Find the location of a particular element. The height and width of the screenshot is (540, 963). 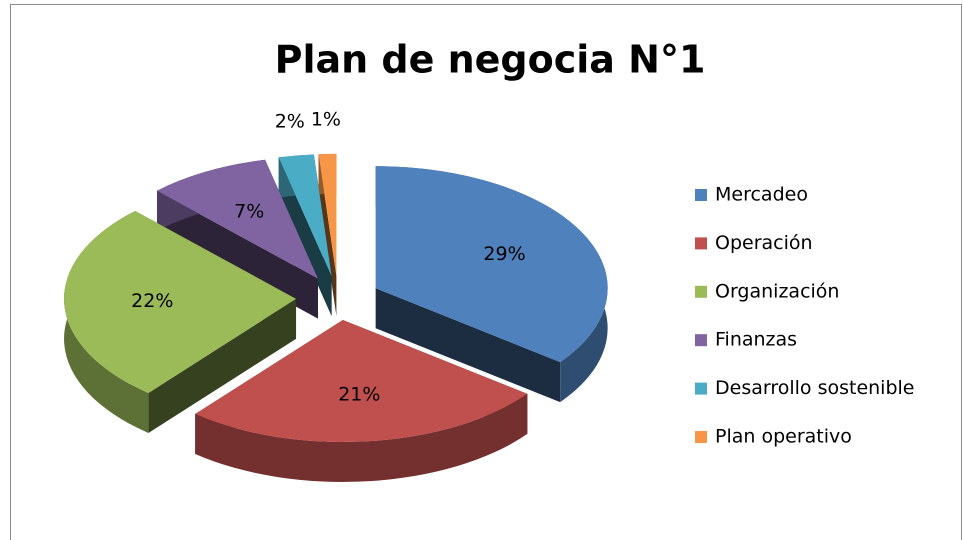

data-label: 1% is located at coordinates (326, 120).